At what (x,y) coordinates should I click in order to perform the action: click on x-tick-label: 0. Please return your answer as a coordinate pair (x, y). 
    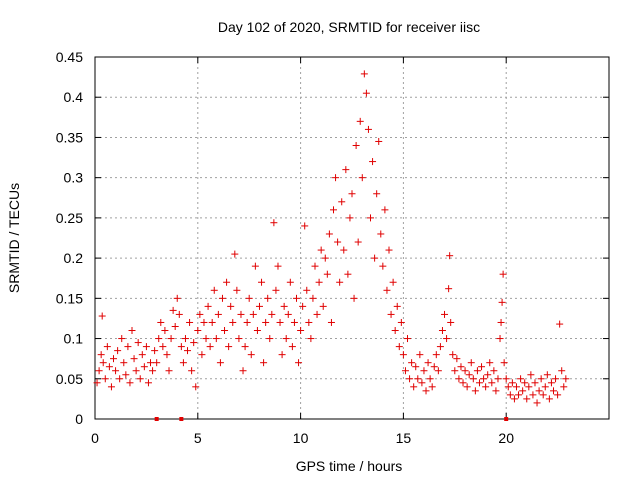
    Looking at the image, I should click on (95, 438).